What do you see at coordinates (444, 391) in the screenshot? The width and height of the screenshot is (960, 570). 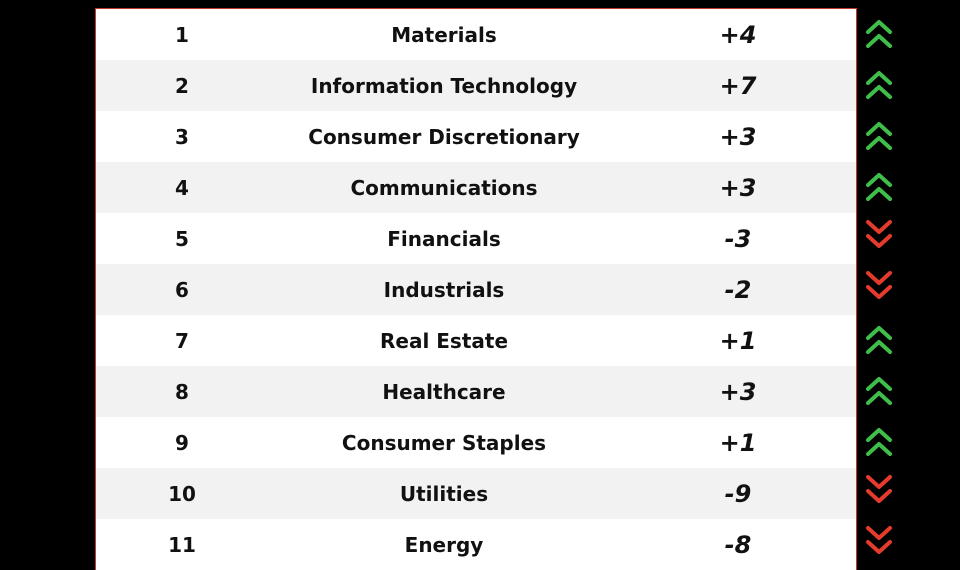 I see `sector-name: Healthcare` at bounding box center [444, 391].